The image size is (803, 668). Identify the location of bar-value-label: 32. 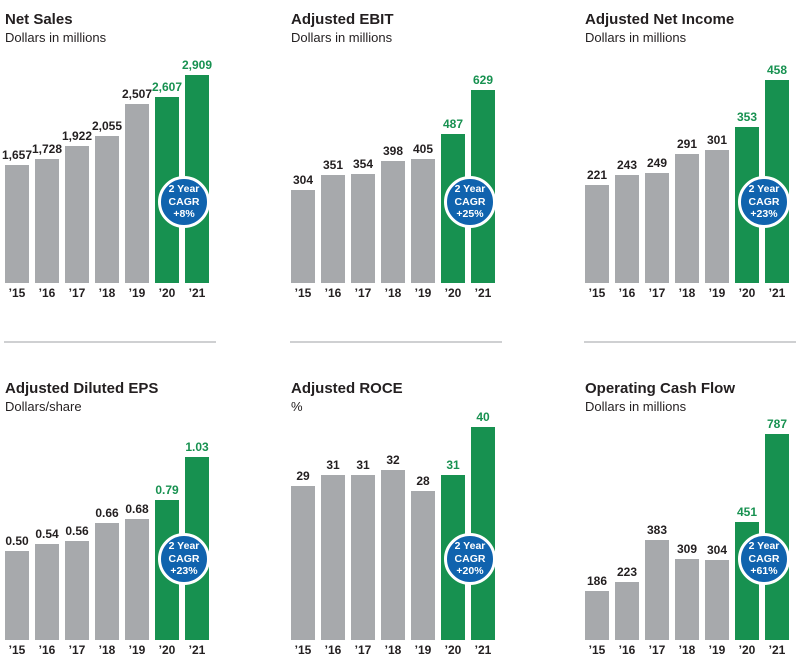
(393, 460).